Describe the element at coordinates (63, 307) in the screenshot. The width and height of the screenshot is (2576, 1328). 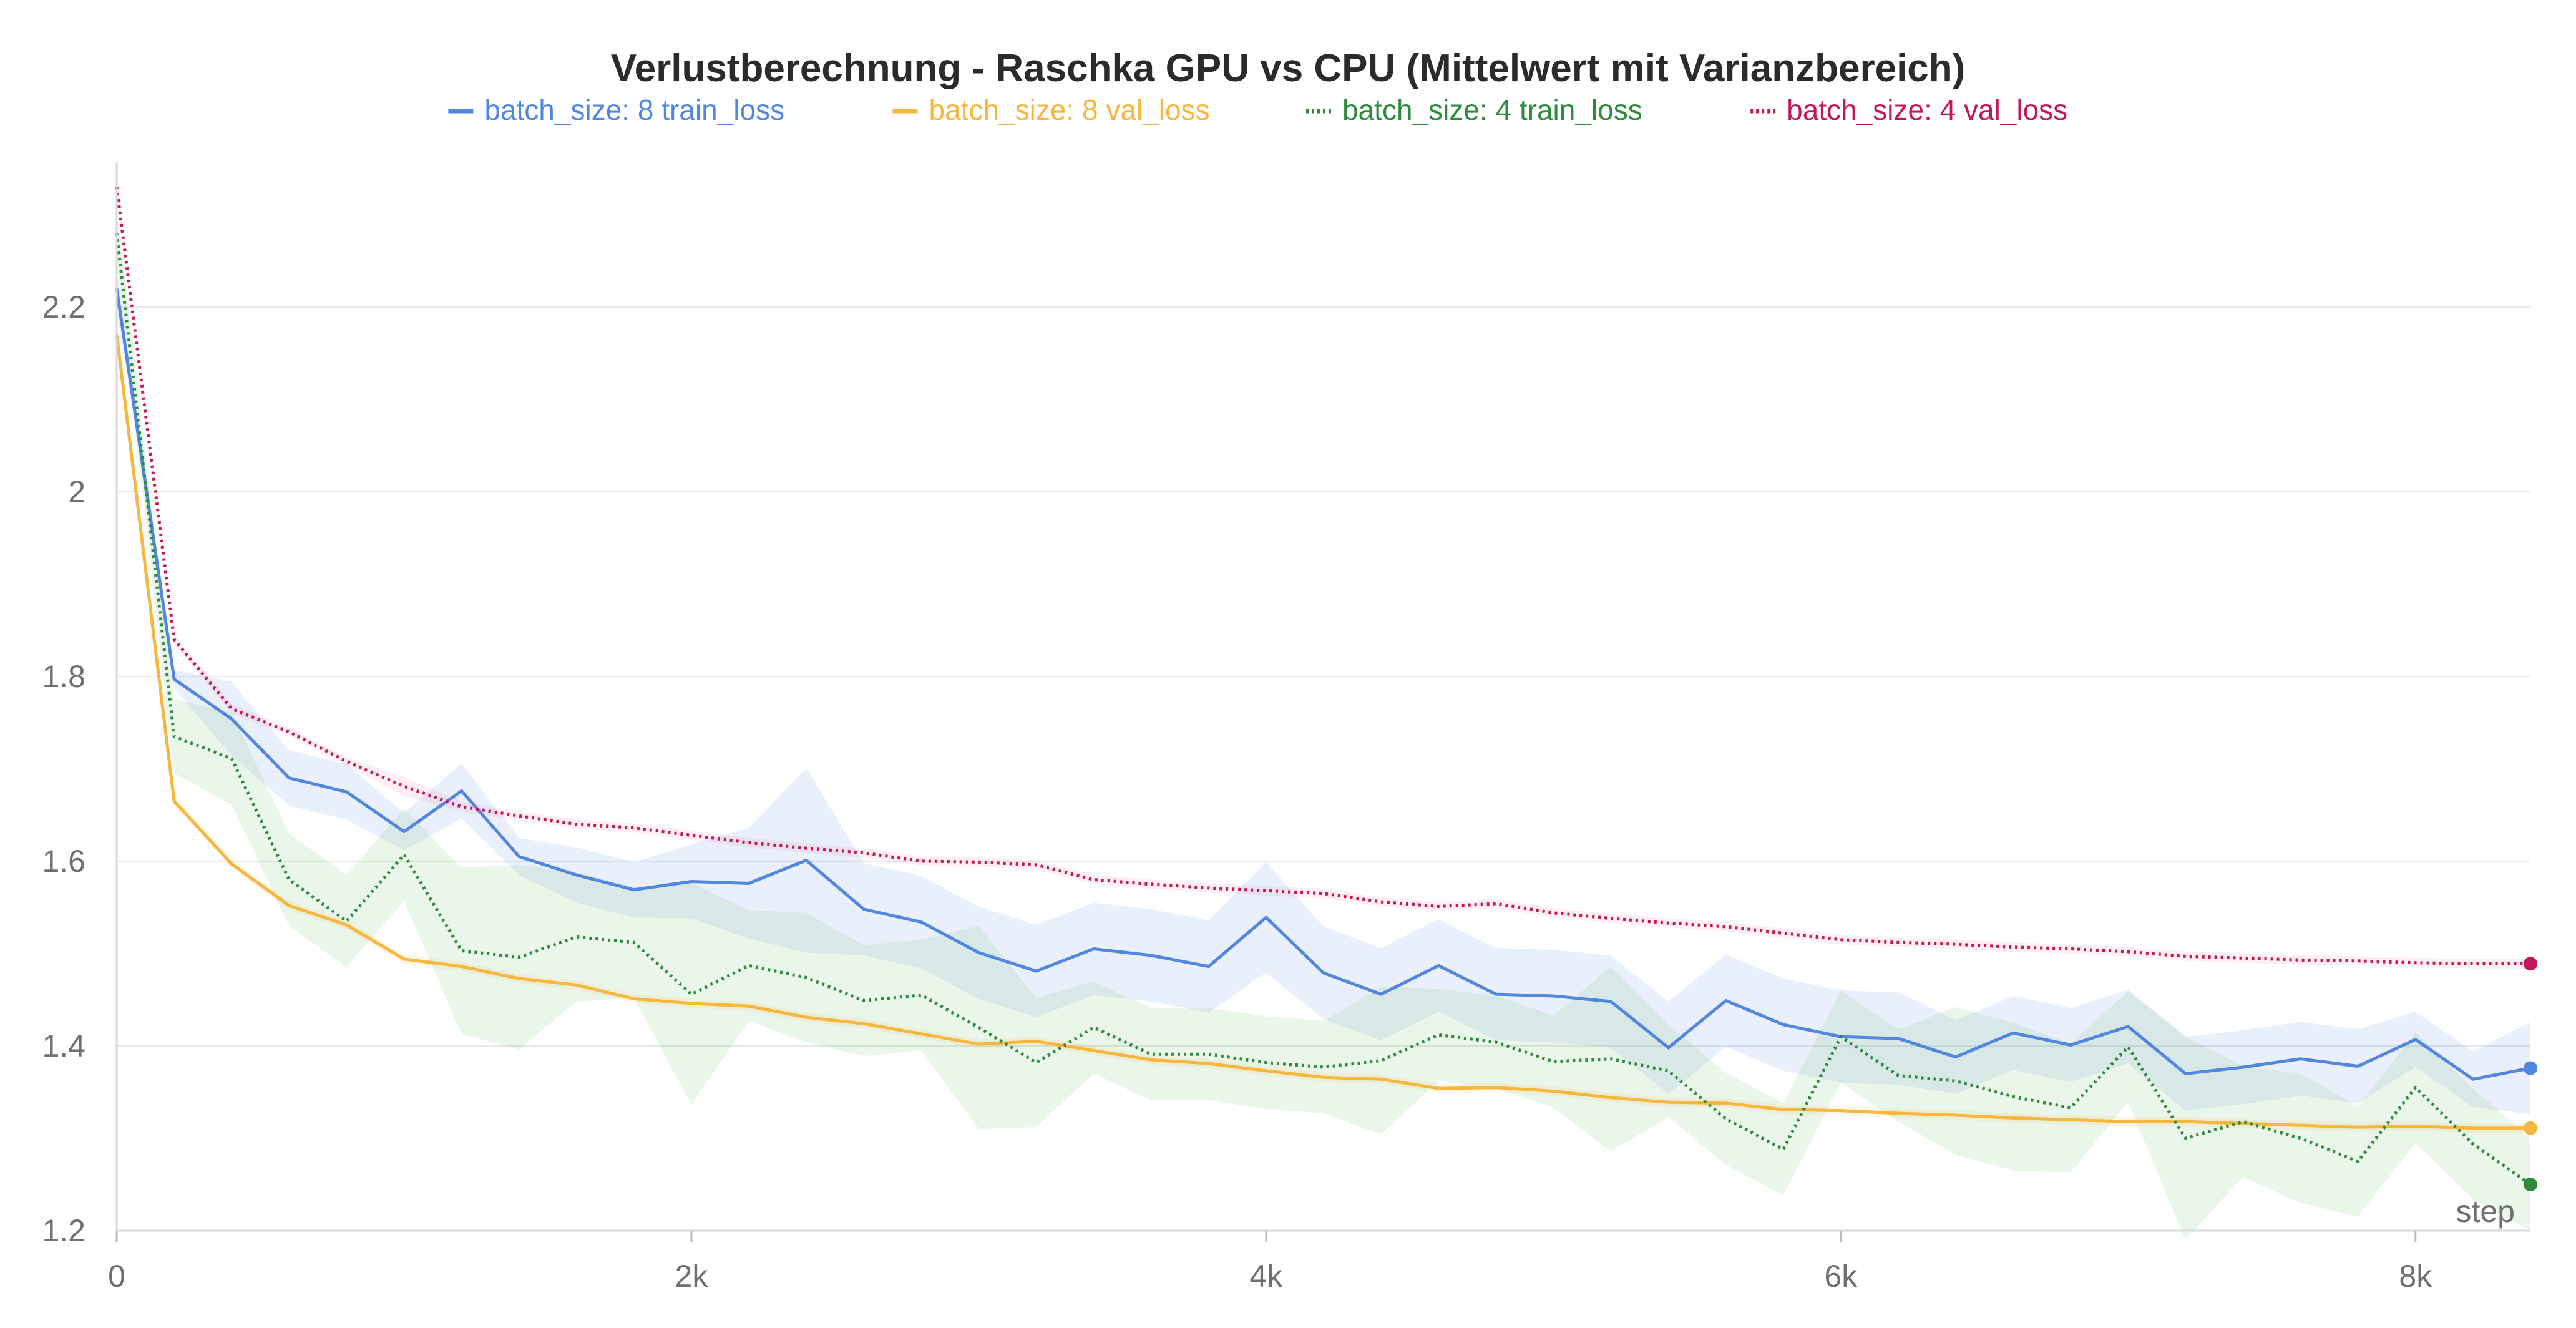
I see `y-tick-label: 2.2` at that location.